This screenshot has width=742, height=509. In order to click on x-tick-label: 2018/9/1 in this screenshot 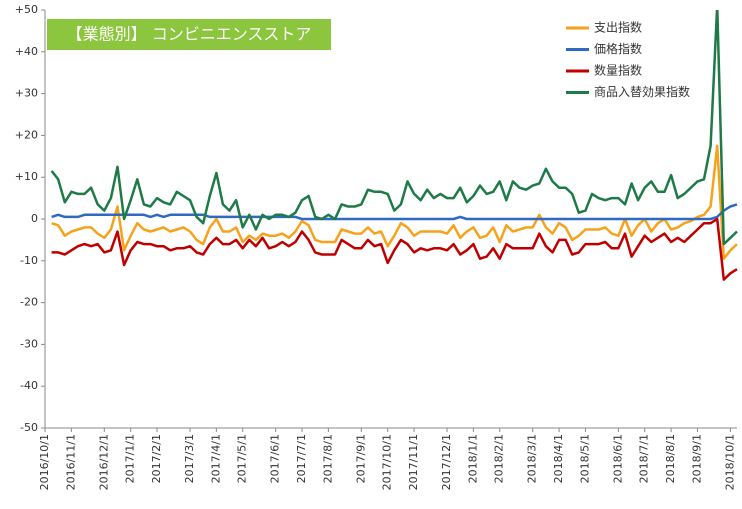, I will do `click(696, 458)`.